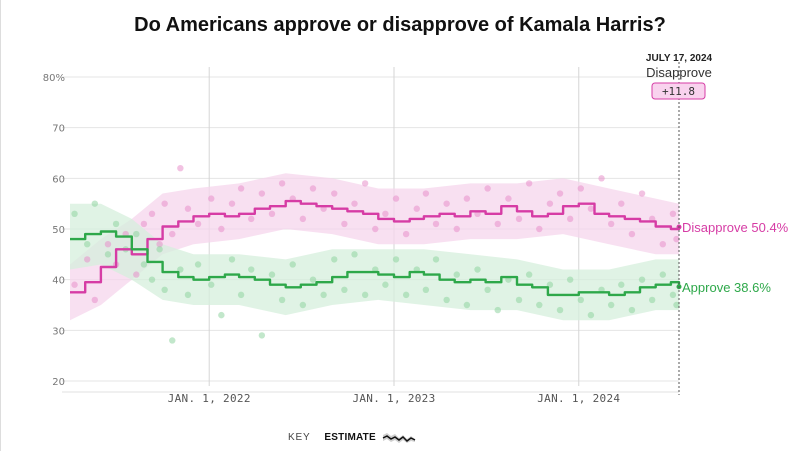 This screenshot has width=800, height=451. I want to click on spread-badge-value: +11.8, so click(678, 91).